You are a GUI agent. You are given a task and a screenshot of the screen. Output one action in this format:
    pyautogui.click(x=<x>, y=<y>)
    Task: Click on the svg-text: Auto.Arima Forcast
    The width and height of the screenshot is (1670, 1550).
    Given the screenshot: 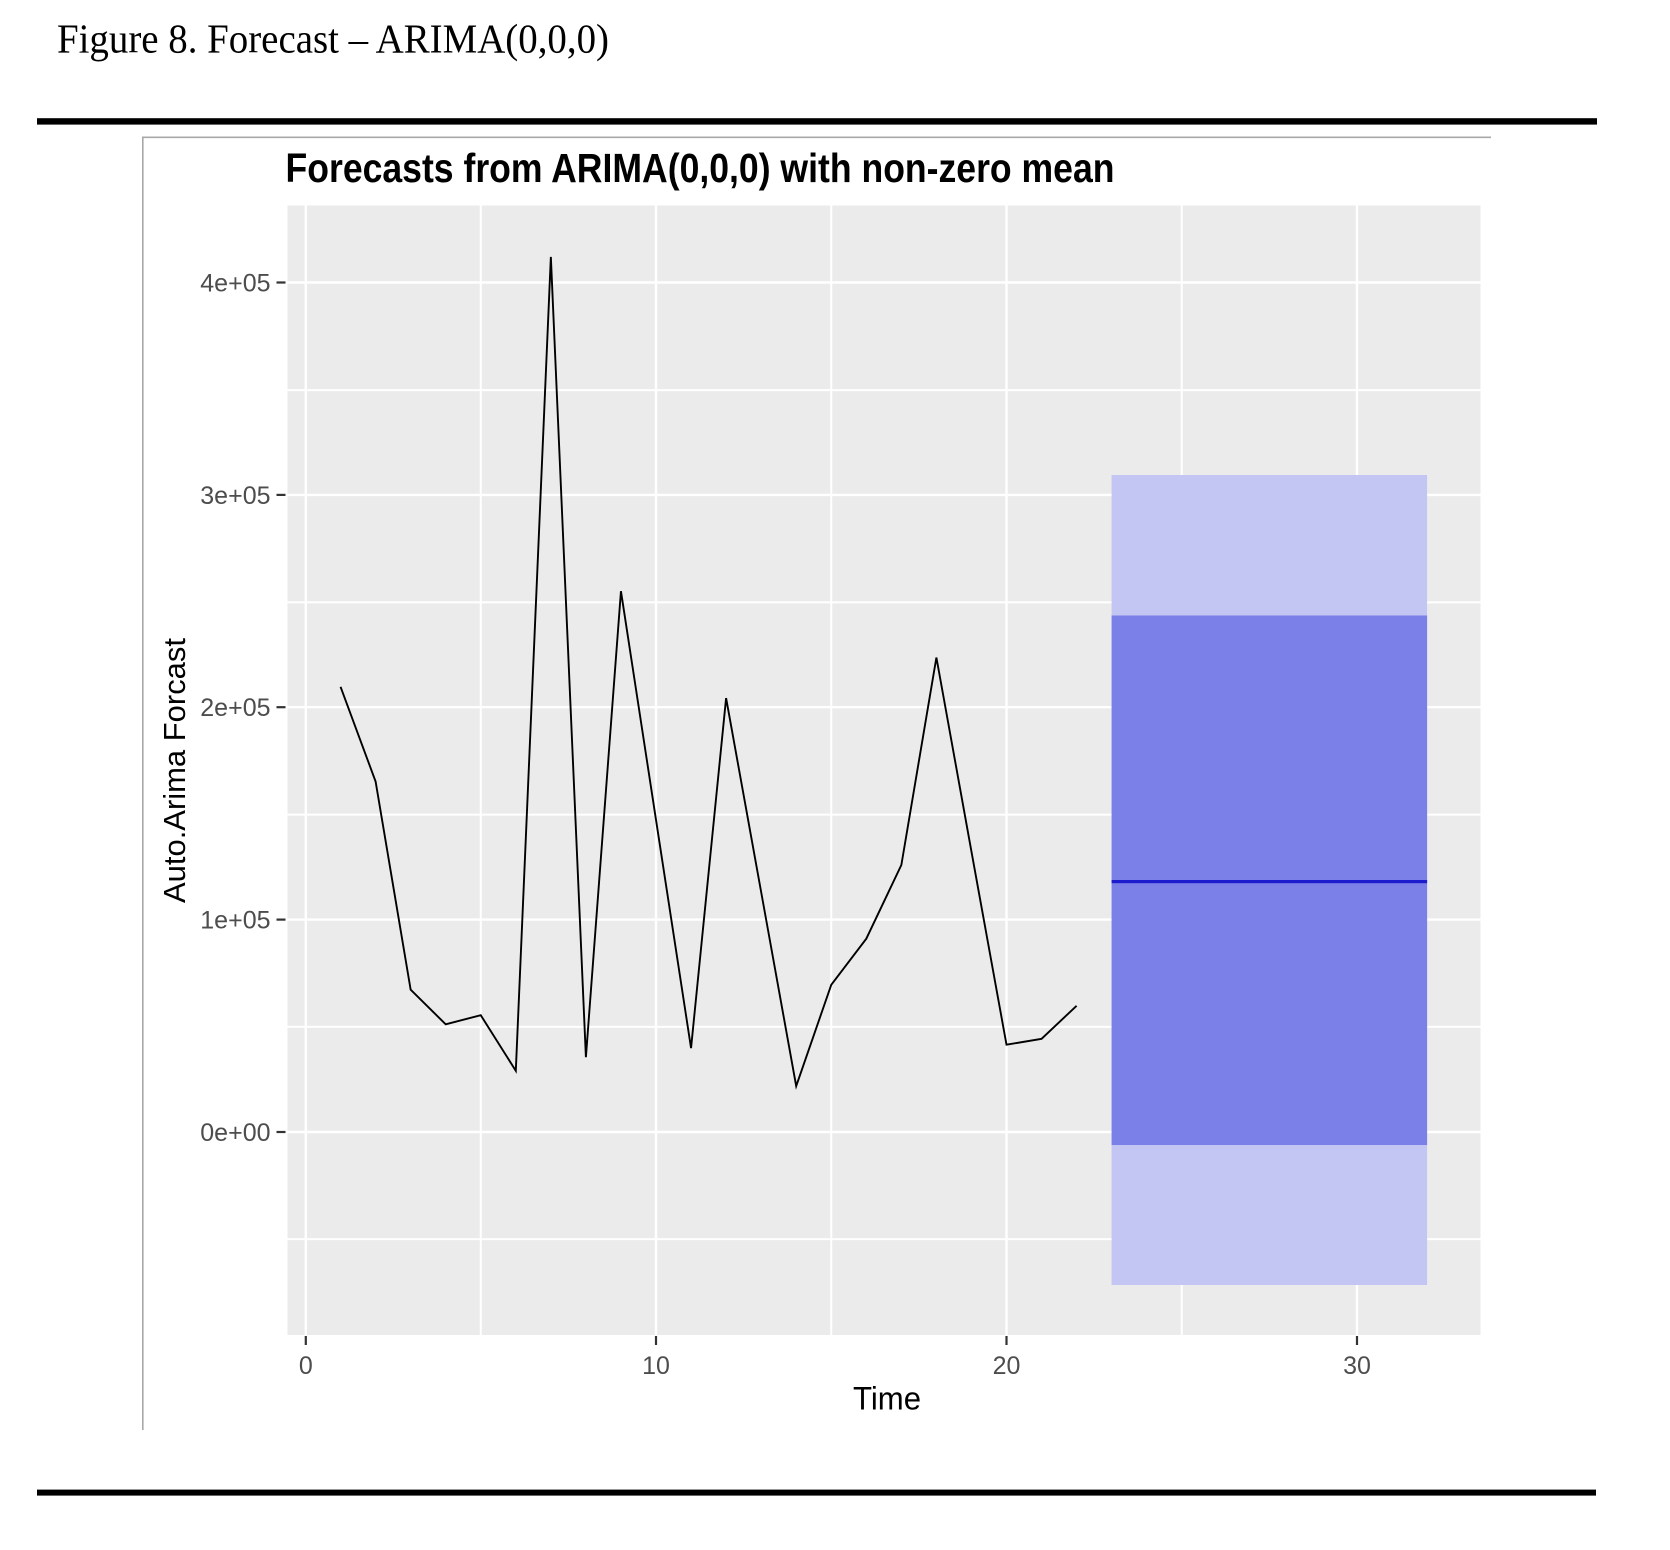 What is the action you would take?
    pyautogui.click(x=174, y=770)
    